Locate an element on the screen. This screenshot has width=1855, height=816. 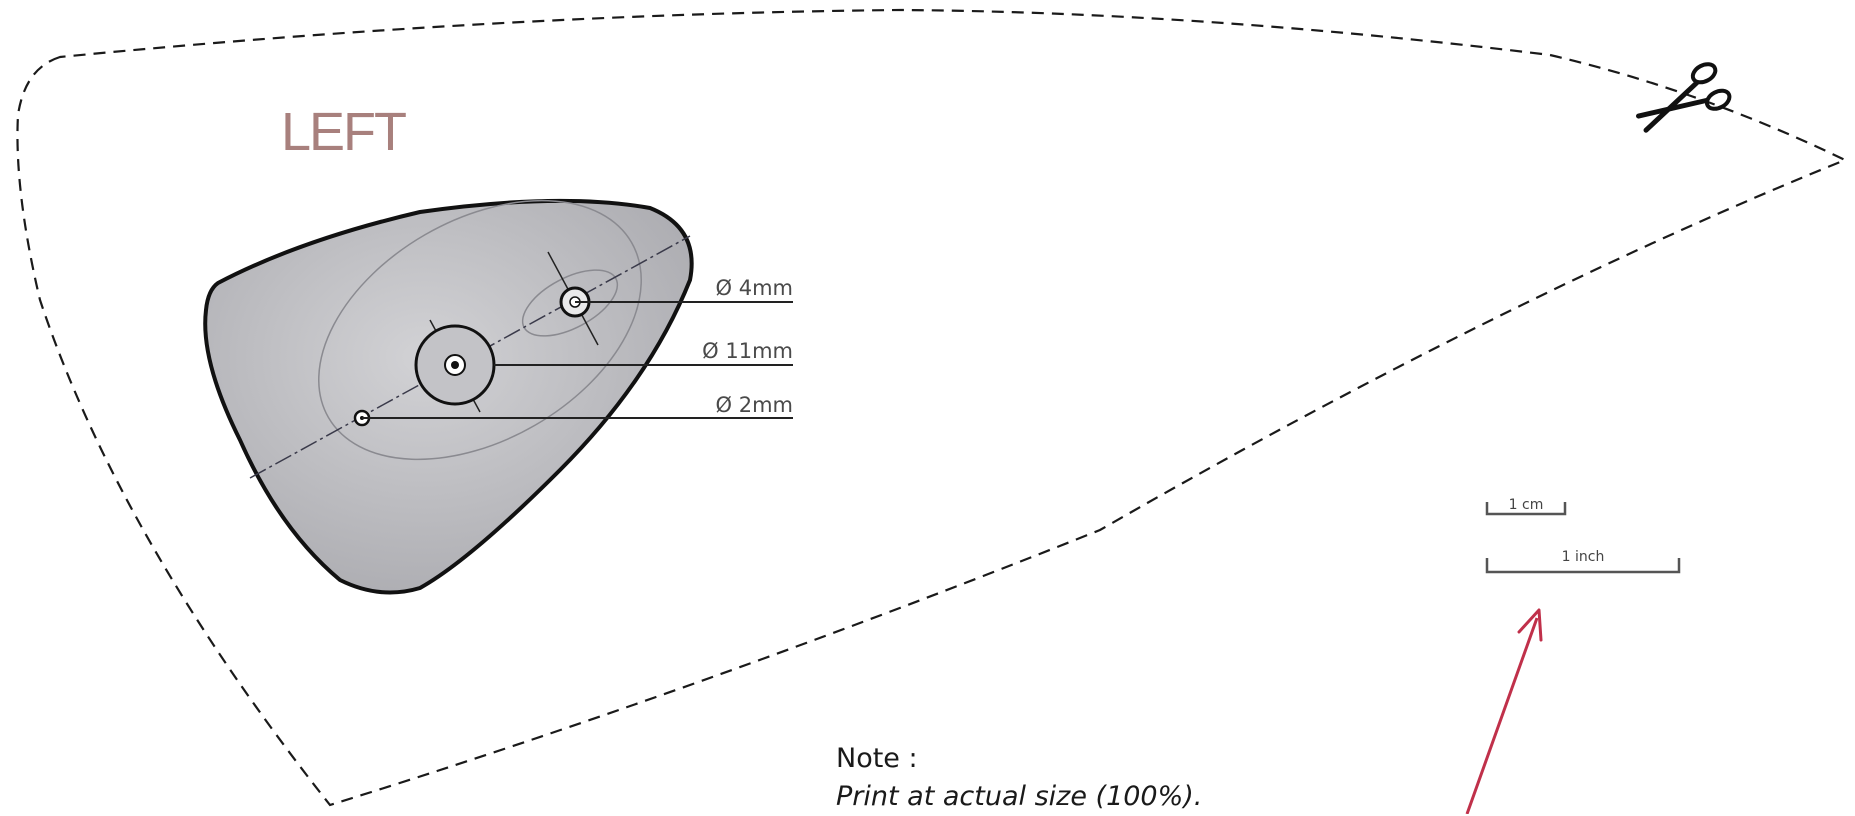
scale-label-inch: 1 inch is located at coordinates (1583, 557).